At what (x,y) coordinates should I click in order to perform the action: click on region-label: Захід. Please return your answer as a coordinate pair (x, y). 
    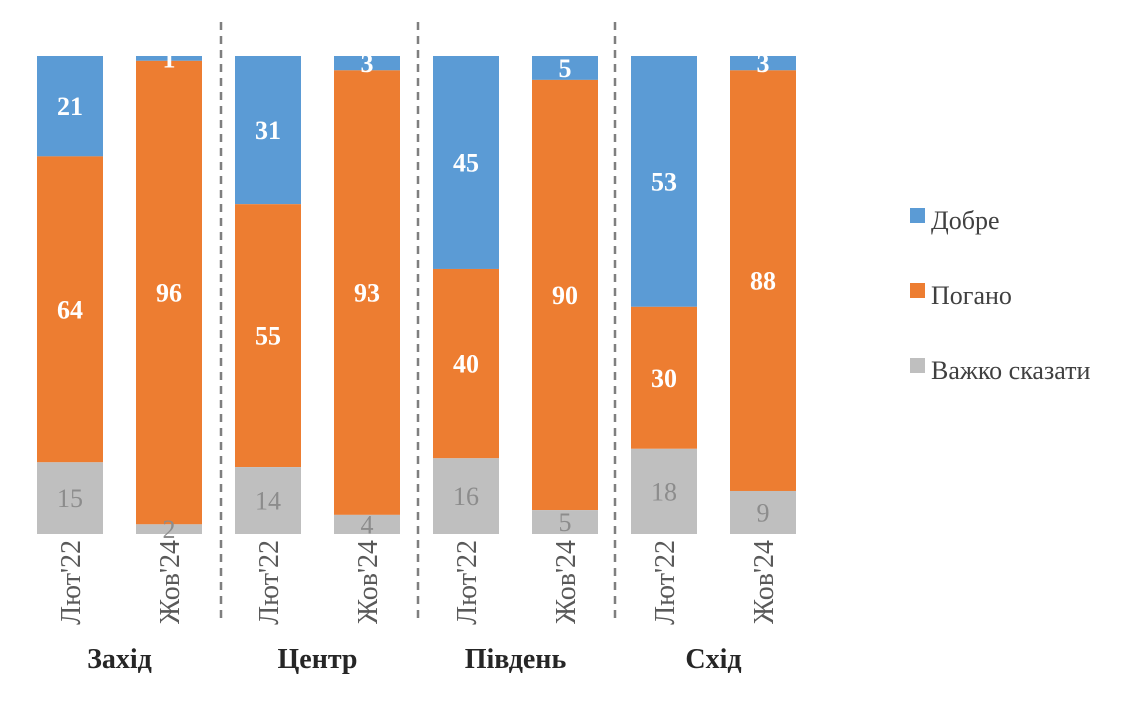
    Looking at the image, I should click on (119, 659).